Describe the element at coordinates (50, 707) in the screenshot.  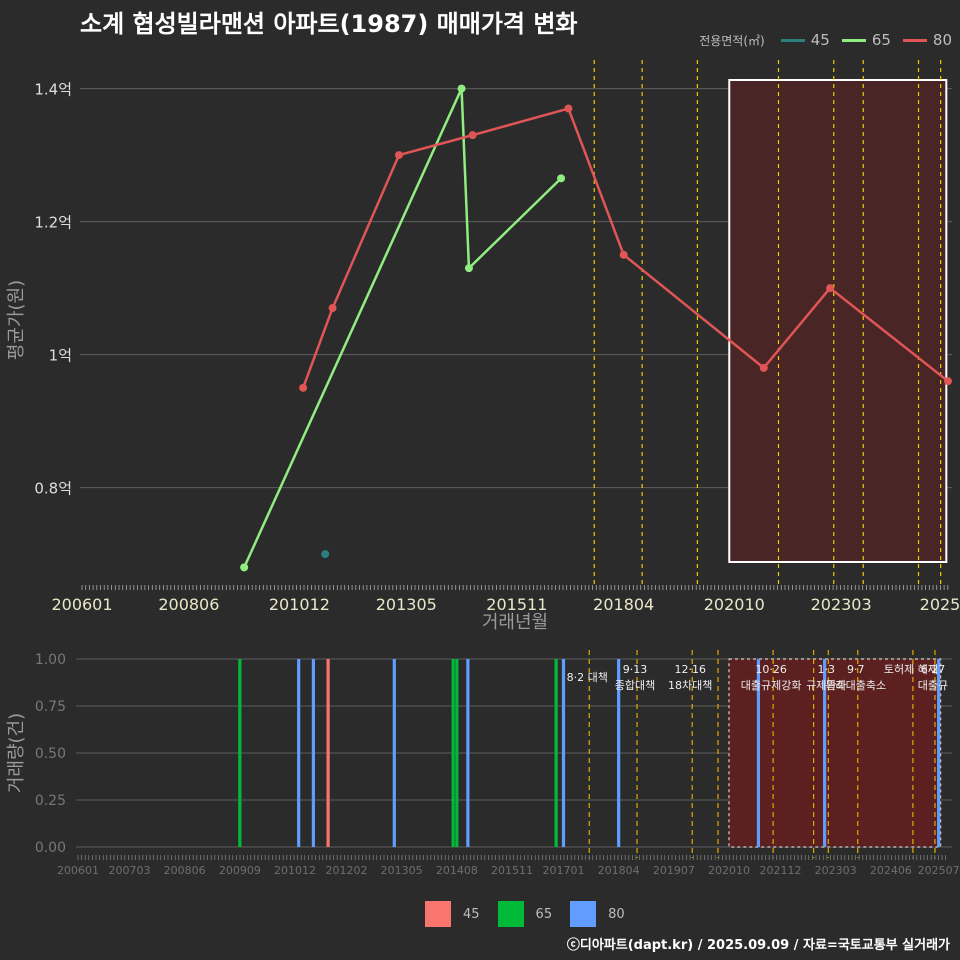
I see `bottom-y-tick-label: 0.75` at that location.